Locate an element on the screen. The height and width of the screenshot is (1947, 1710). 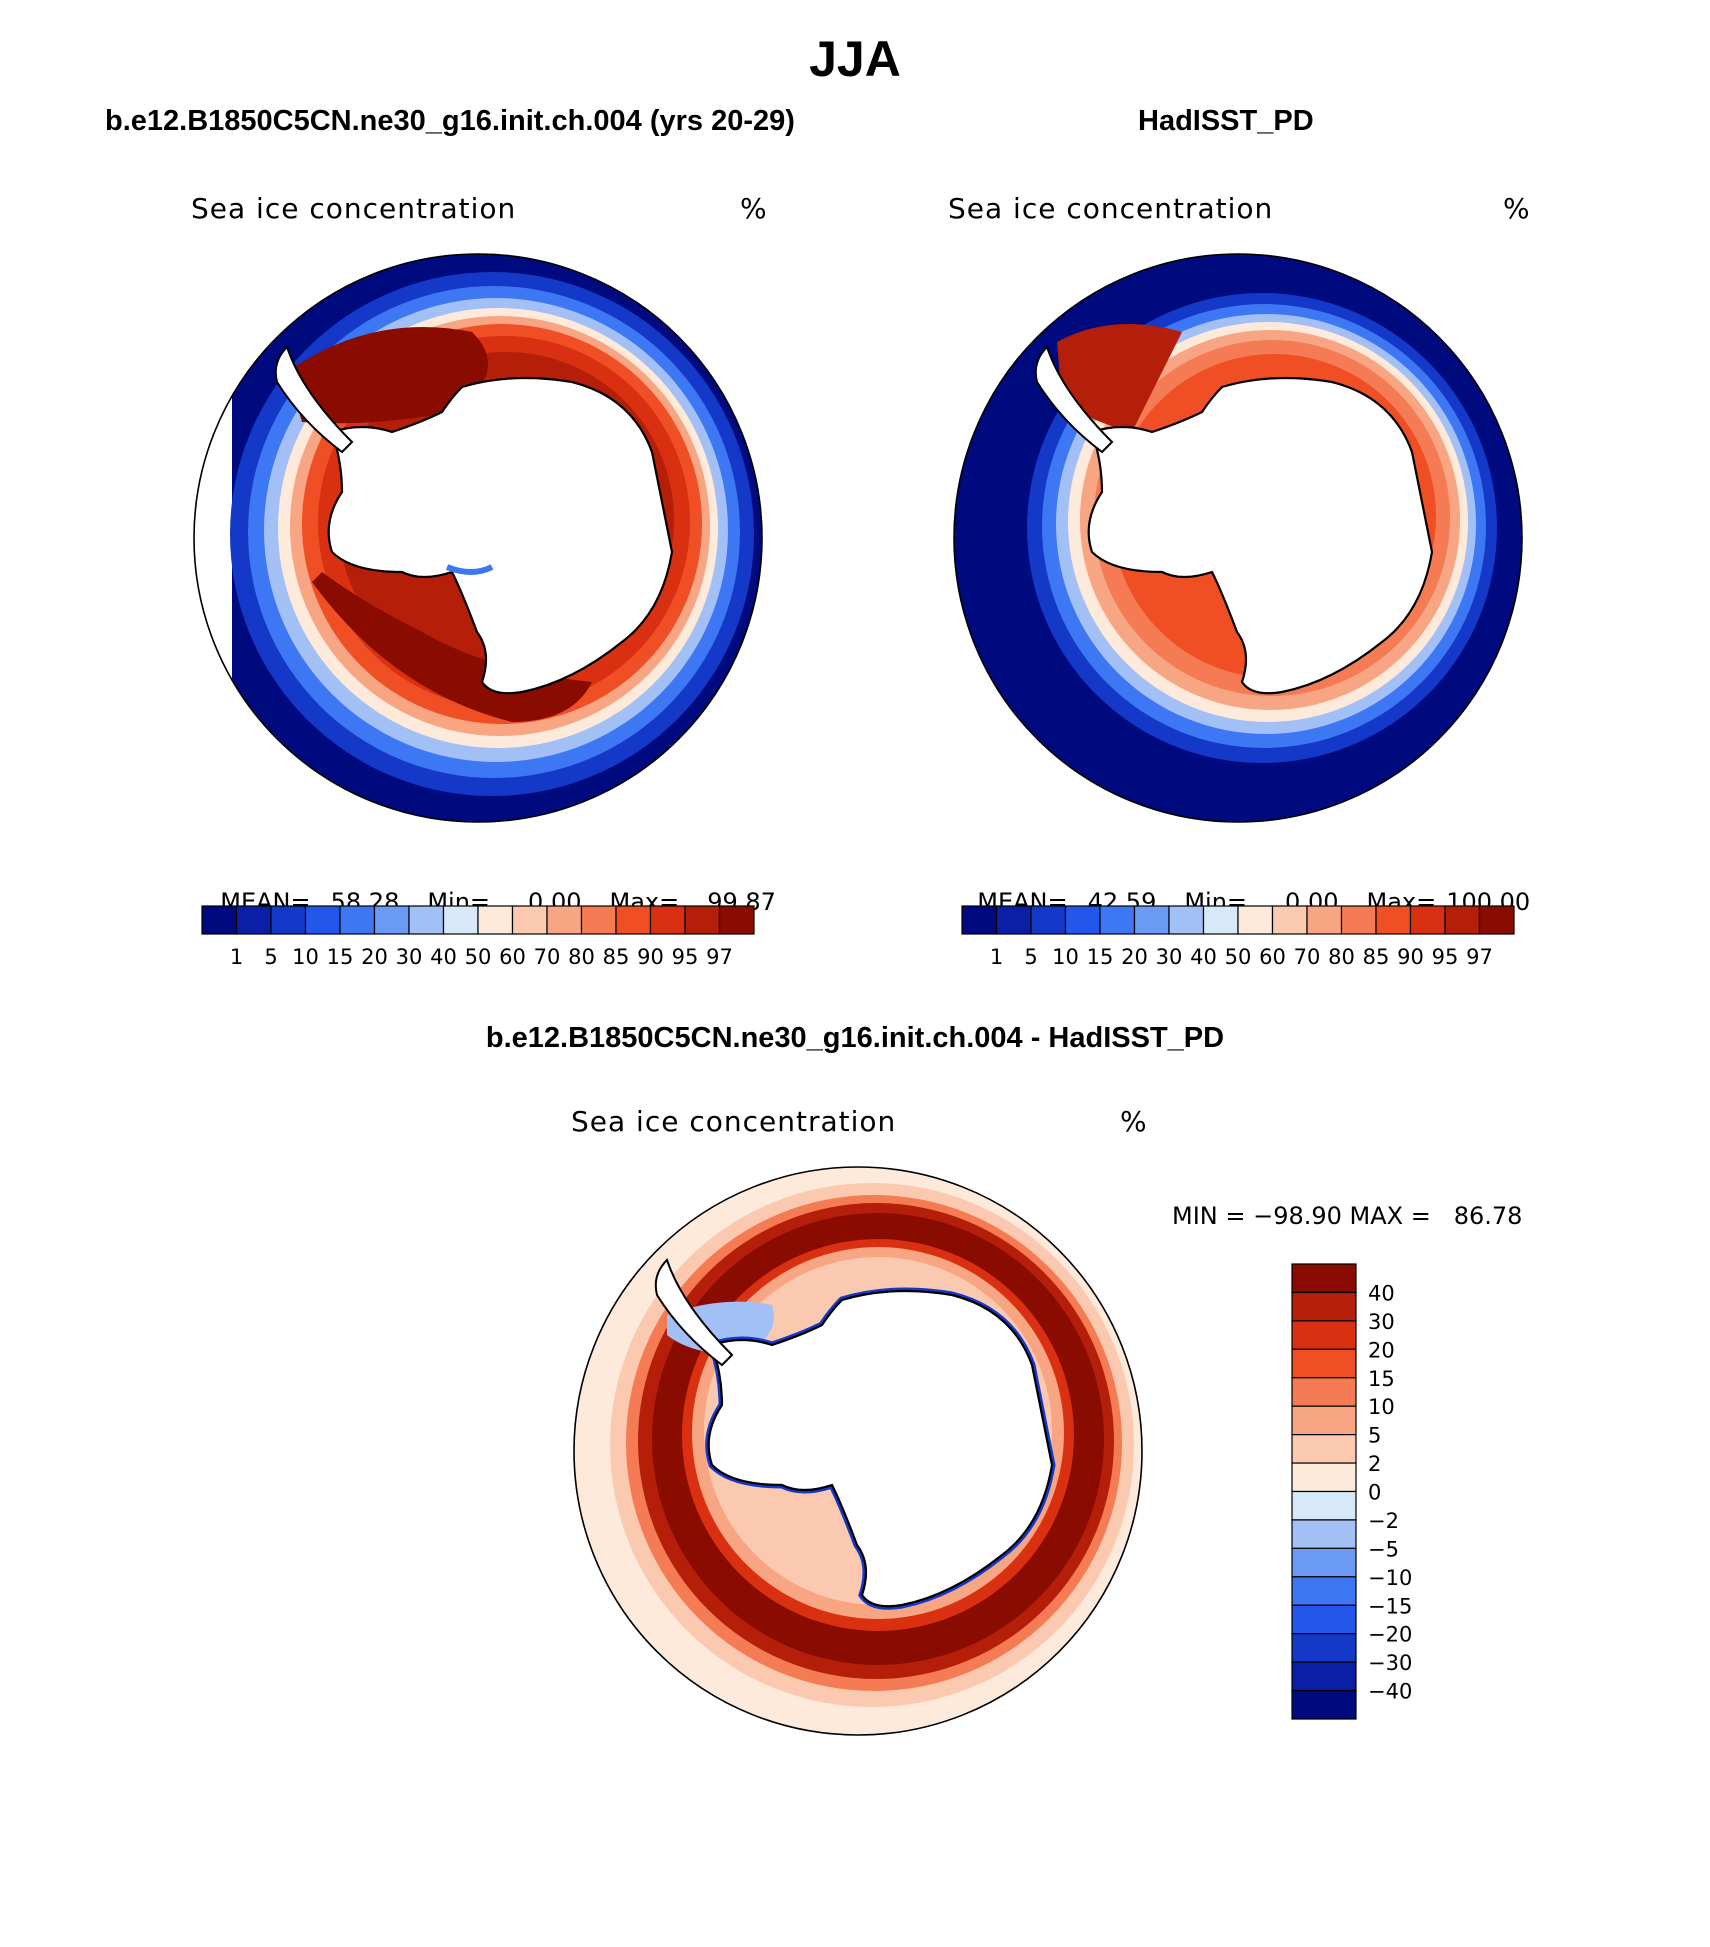
diff-map is located at coordinates (858, 1451).